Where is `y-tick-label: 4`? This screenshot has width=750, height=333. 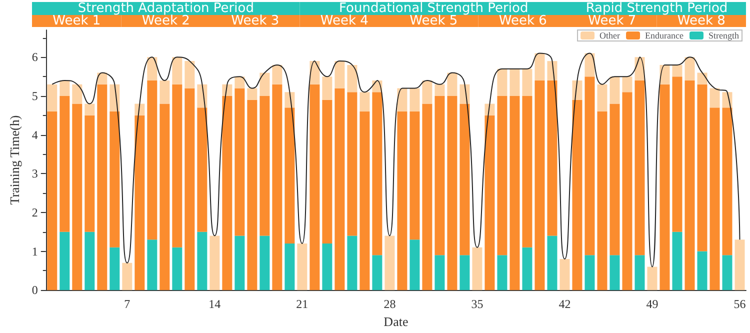
y-tick-label: 4 is located at coordinates (35, 135).